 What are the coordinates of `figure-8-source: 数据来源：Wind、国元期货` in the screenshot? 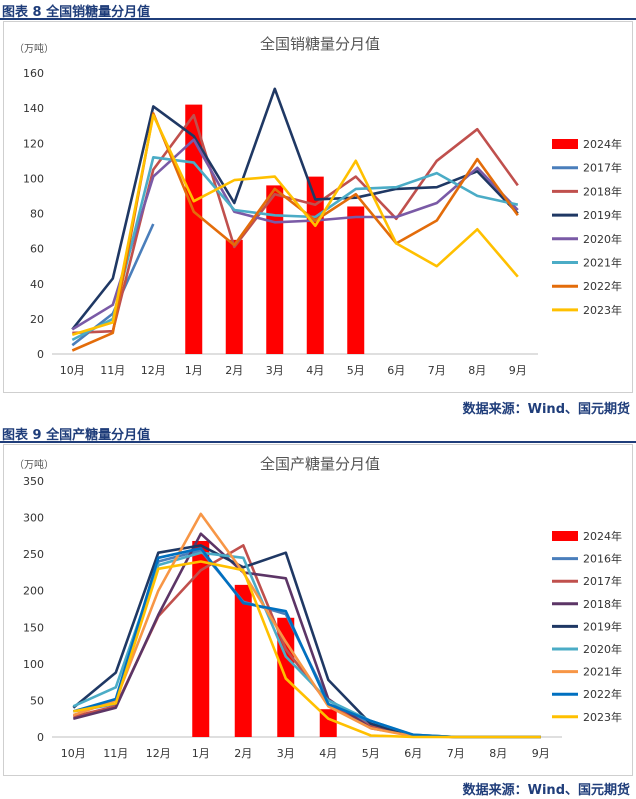 It's located at (546, 409).